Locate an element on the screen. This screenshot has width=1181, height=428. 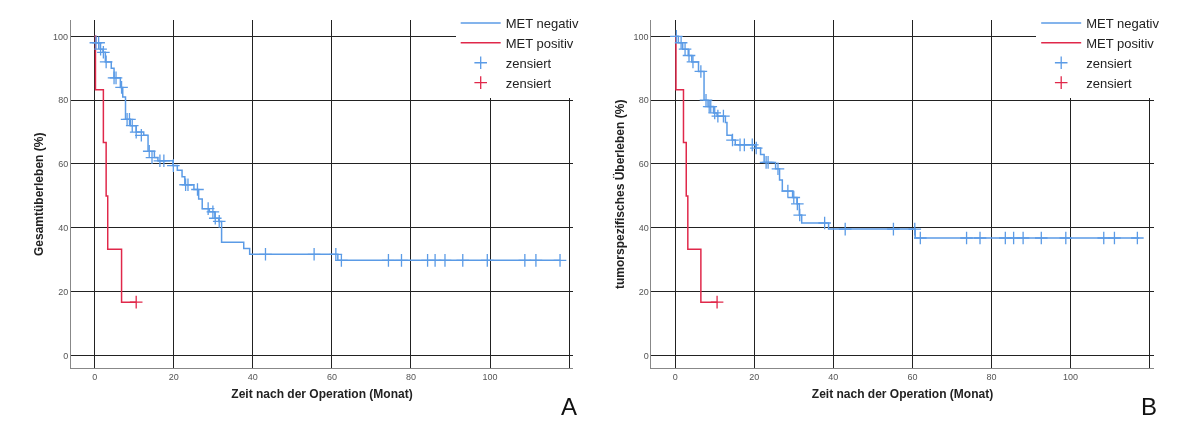
text: B is located at coordinates (1149, 406).